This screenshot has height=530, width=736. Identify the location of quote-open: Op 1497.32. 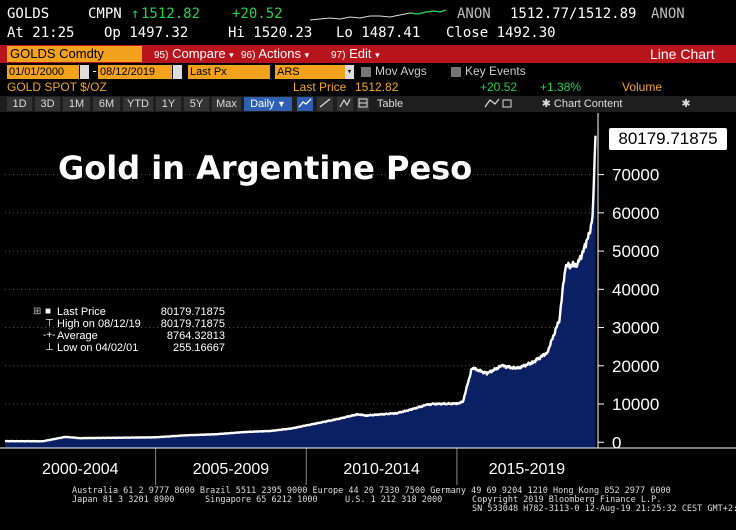
(146, 33).